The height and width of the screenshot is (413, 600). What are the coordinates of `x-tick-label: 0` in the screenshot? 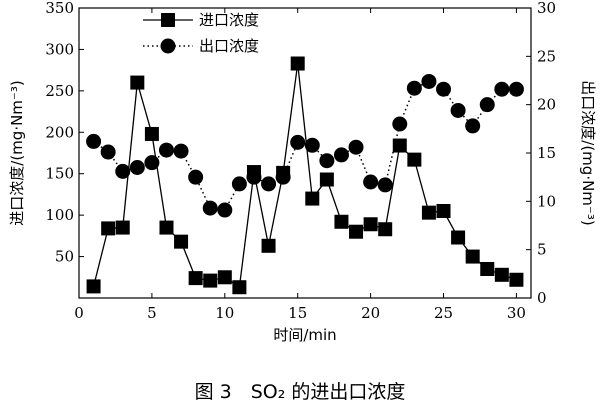 It's located at (79, 313).